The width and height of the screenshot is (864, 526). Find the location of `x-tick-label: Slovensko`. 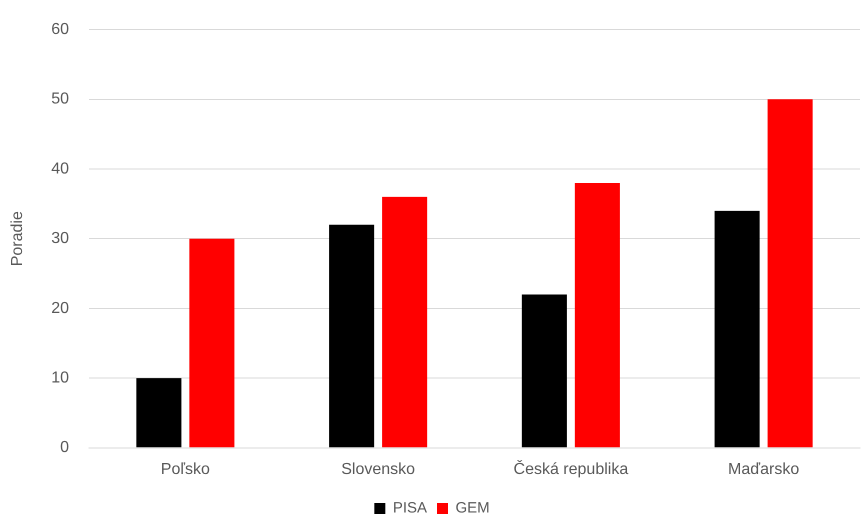

x-tick-label: Slovensko is located at coordinates (378, 469).